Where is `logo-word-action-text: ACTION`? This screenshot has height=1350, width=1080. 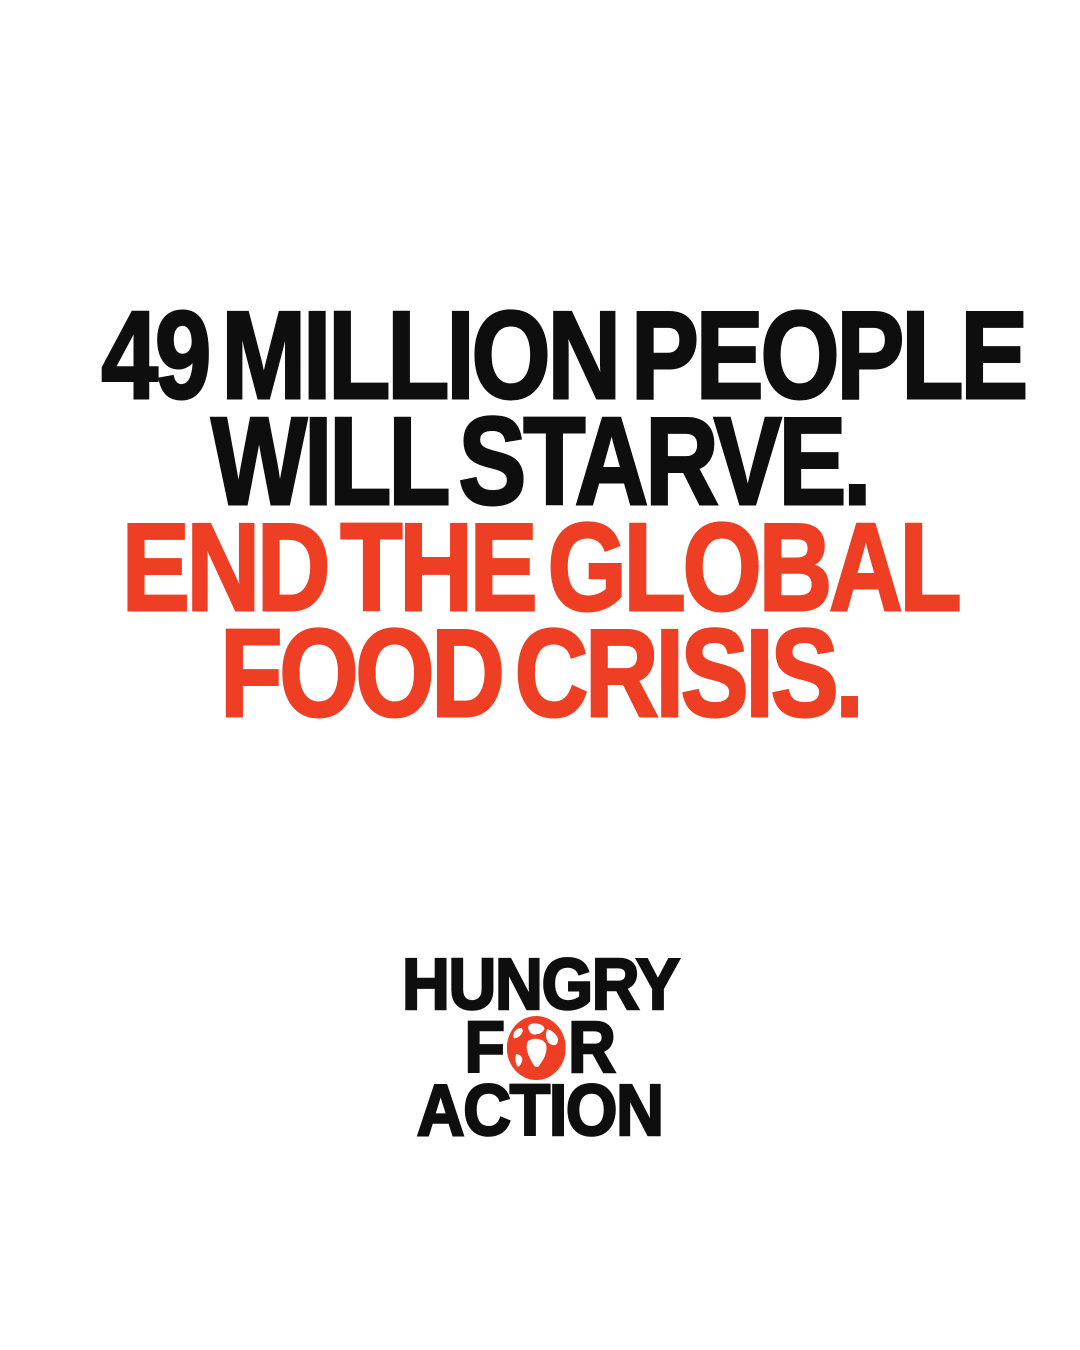
logo-word-action-text: ACTION is located at coordinates (541, 1111).